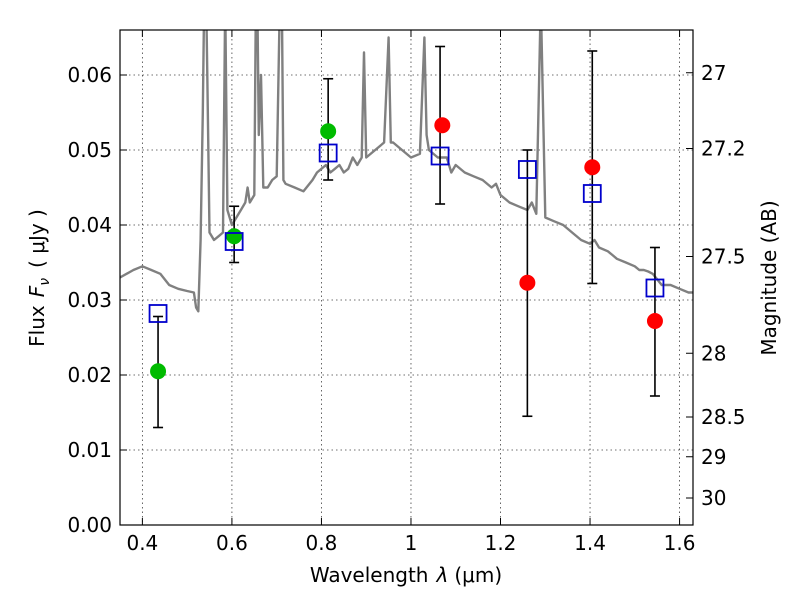 The image size is (800, 605). Describe the element at coordinates (39, 278) in the screenshot. I see `y-axis-title: FluxFν( μJy )` at that location.